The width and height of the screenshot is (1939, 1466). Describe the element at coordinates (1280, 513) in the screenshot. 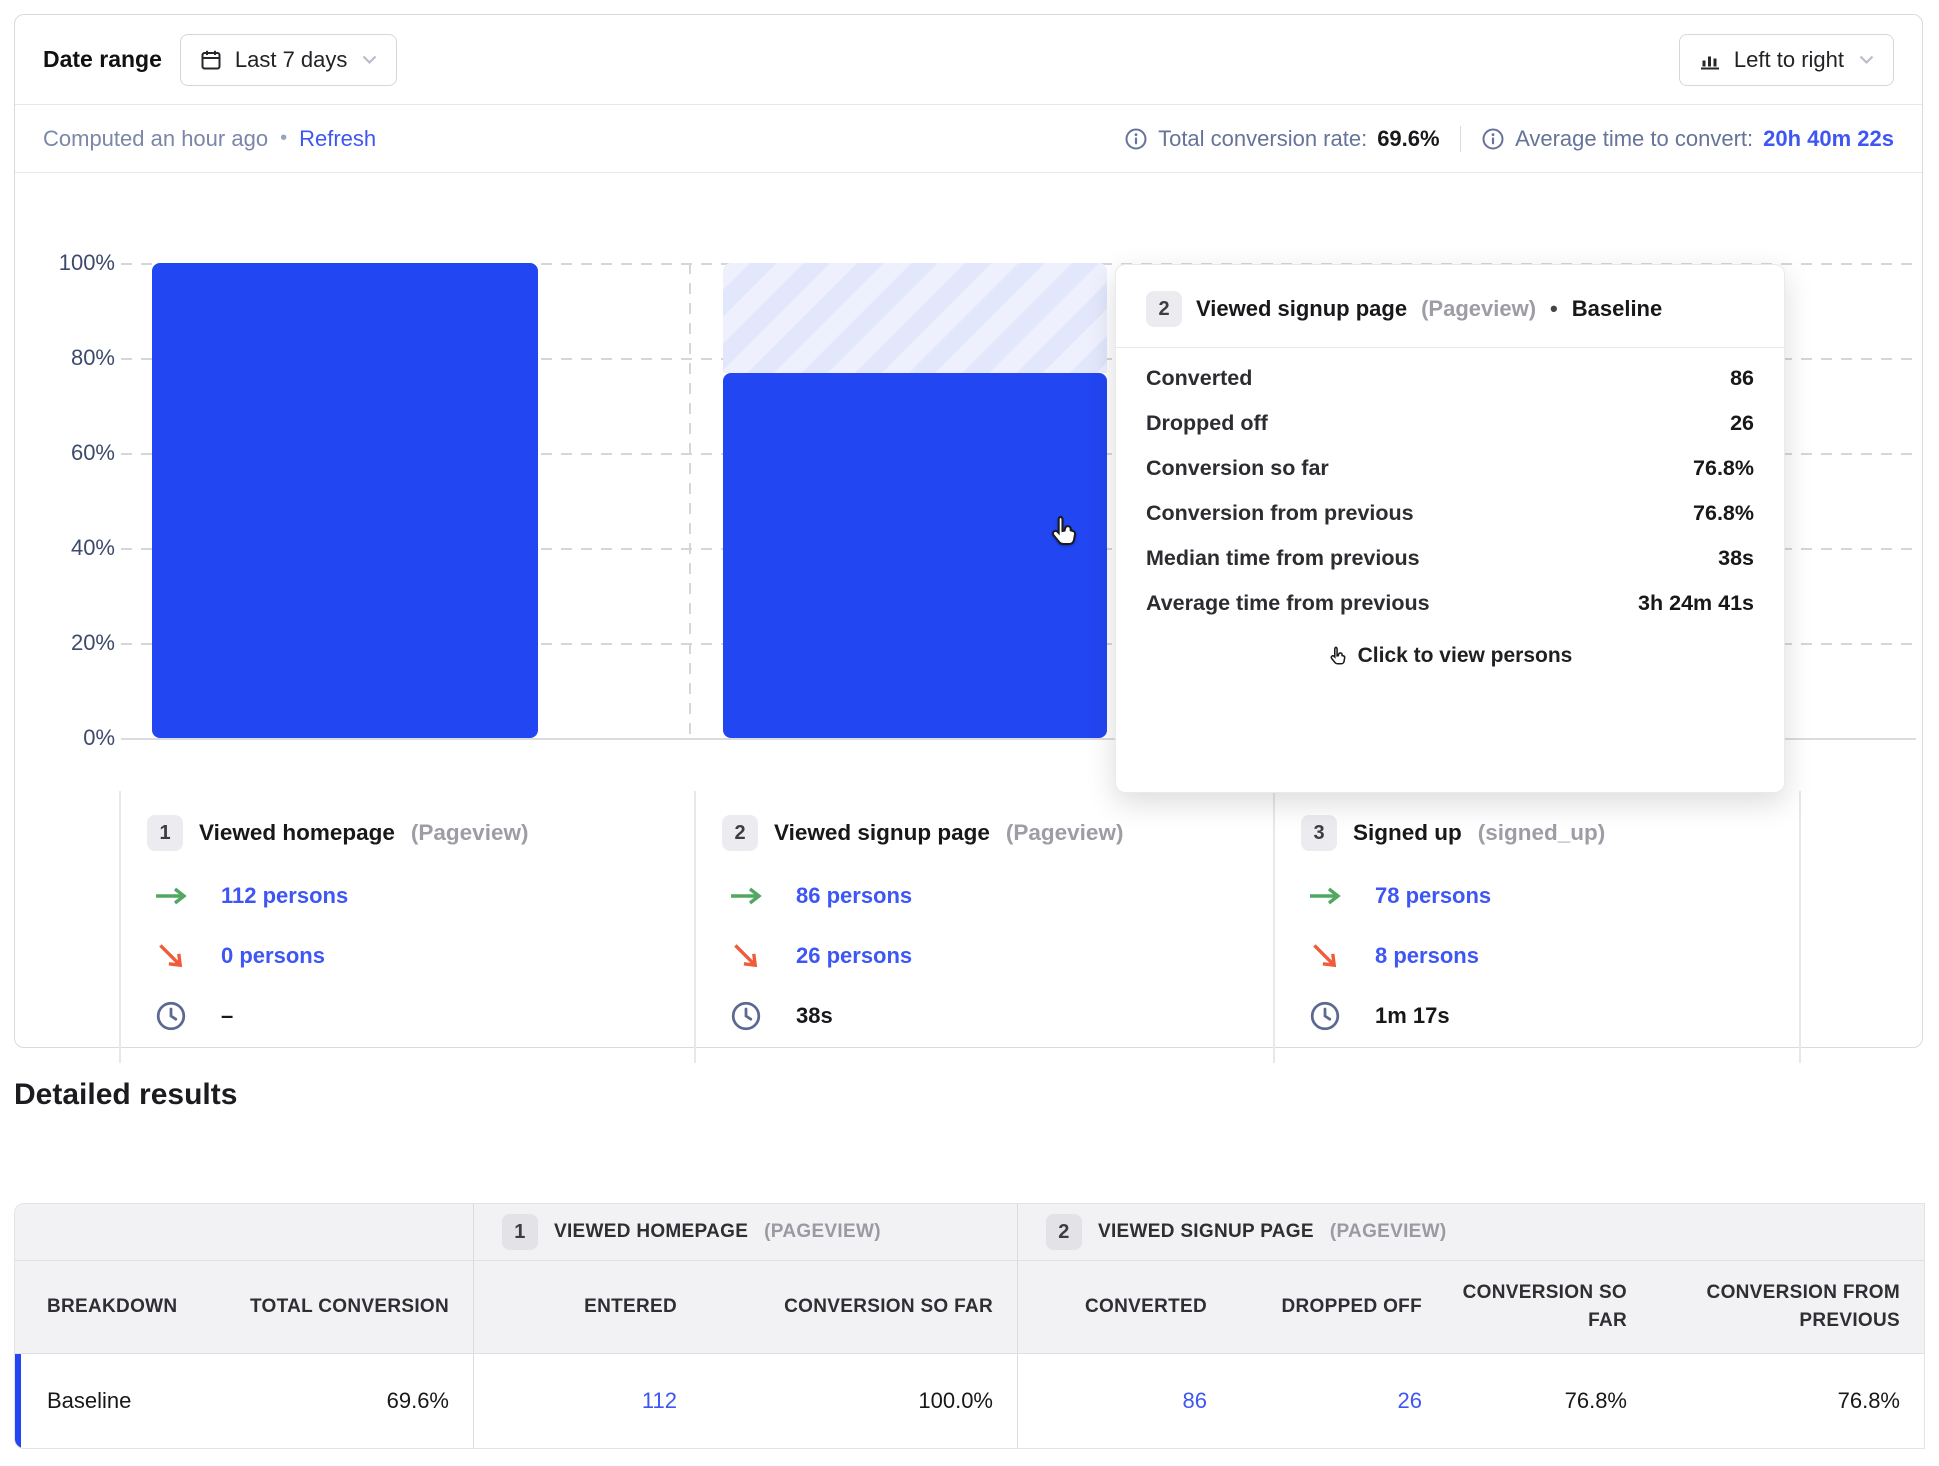

I see `row-label: Conversion from previous` at that location.